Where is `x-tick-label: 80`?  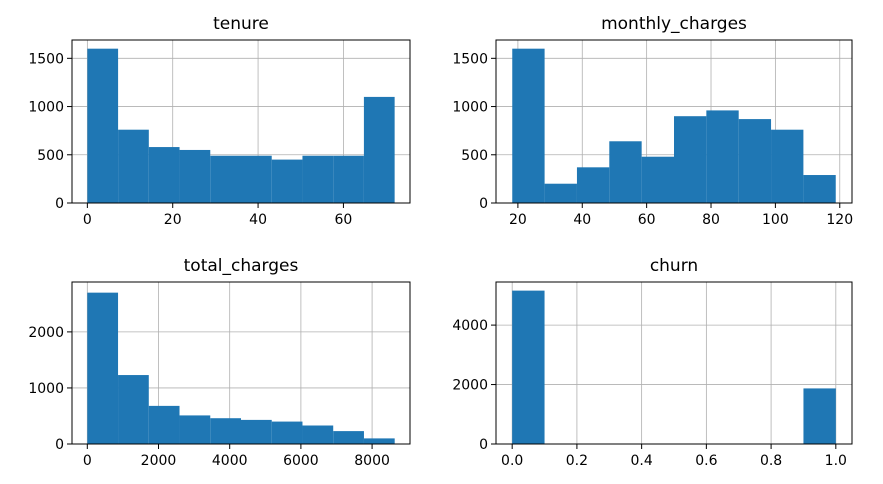 x-tick-label: 80 is located at coordinates (711, 220).